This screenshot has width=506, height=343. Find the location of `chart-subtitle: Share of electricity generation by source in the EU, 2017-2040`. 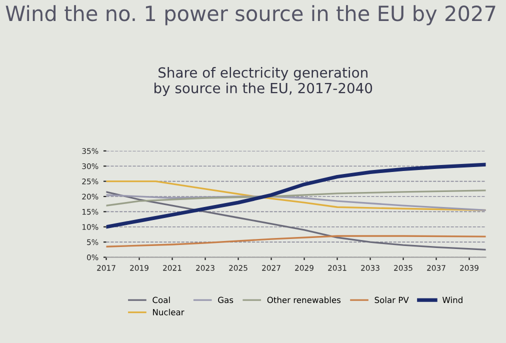

chart-subtitle: Share of electricity generation by source in the EU, 2017-2040 is located at coordinates (263, 81).